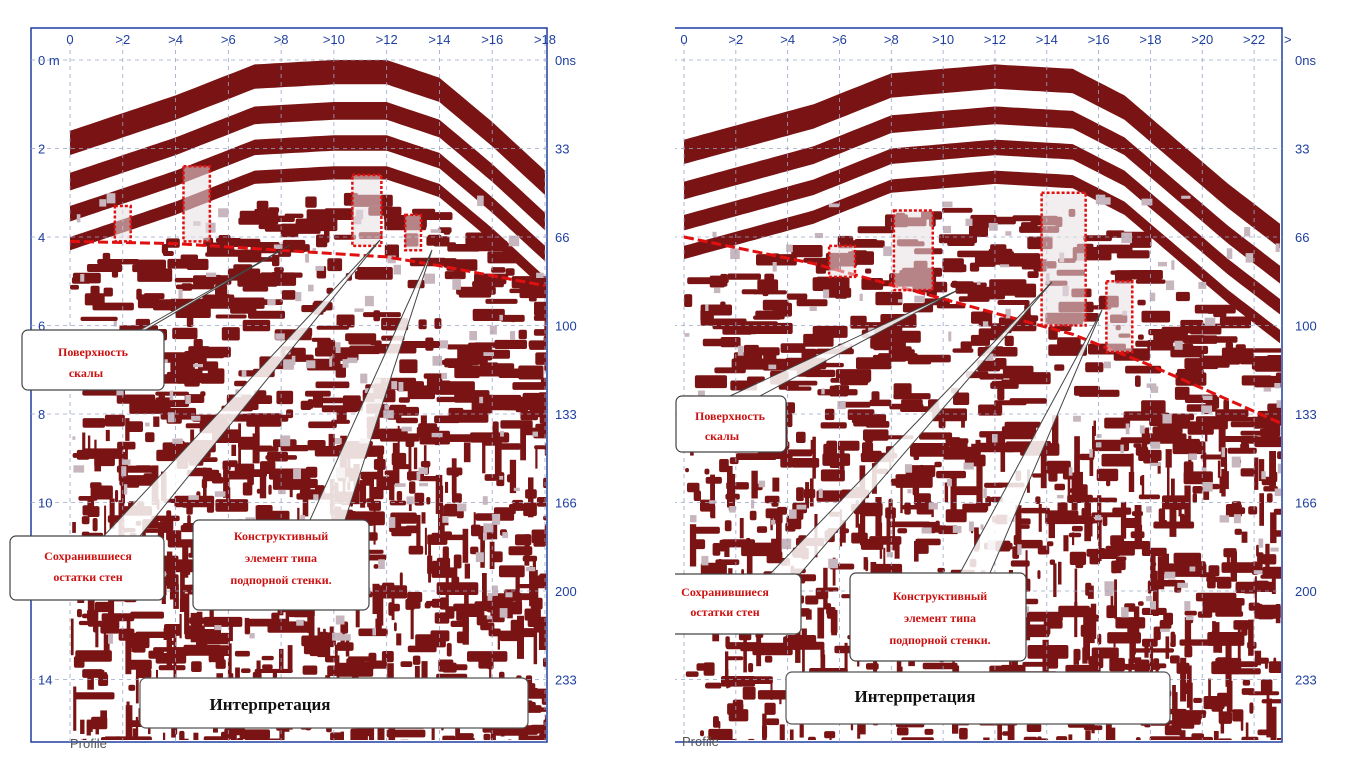  I want to click on x-tick-label: >, so click(1288, 39).